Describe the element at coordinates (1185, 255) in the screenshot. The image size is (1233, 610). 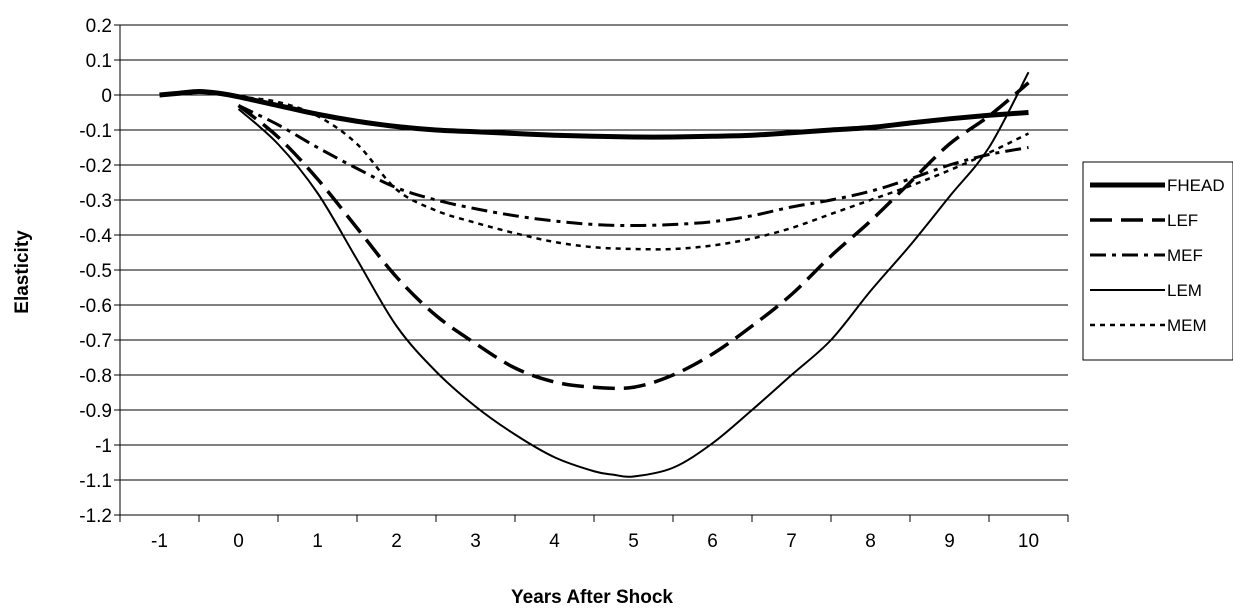
I see `legend-label-mef: MEF` at that location.